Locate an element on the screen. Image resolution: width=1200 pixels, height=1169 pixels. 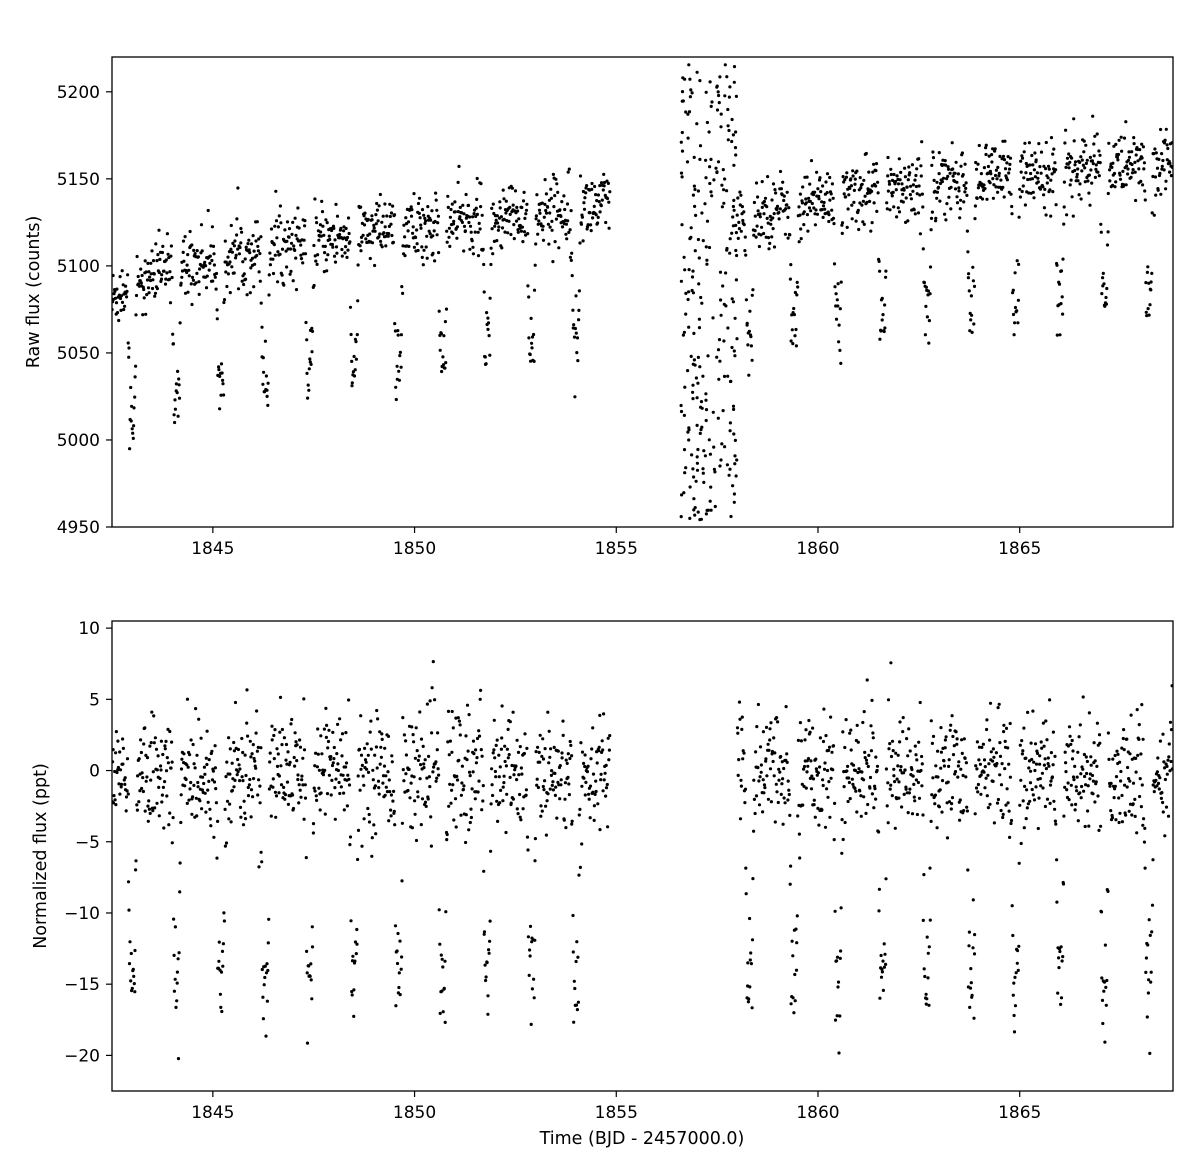
x-tick-label: 1850 is located at coordinates (414, 1113).